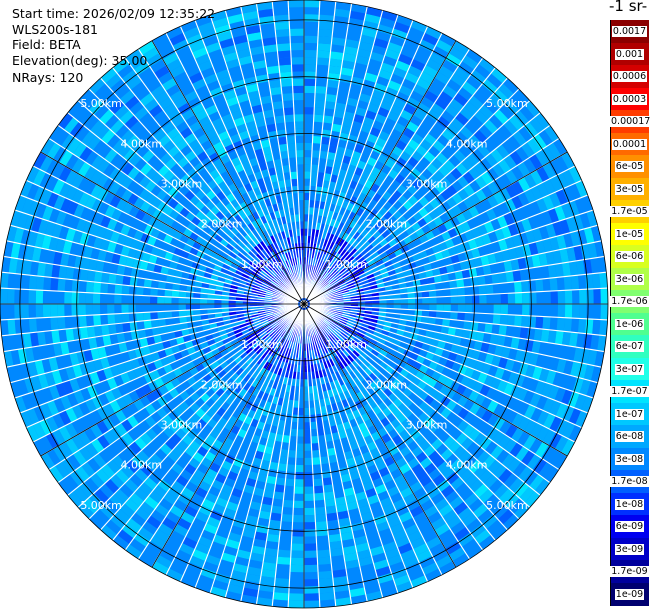 The image size is (650, 610). Describe the element at coordinates (80, 60) in the screenshot. I see `elevation: Elevation(deg): 35.00` at that location.